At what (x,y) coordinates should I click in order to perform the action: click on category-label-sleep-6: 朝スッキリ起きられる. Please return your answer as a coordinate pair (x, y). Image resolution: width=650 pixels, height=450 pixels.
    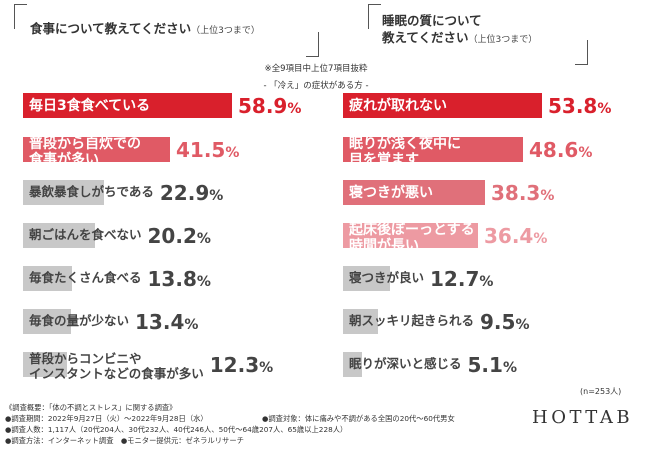
    Looking at the image, I should click on (412, 320).